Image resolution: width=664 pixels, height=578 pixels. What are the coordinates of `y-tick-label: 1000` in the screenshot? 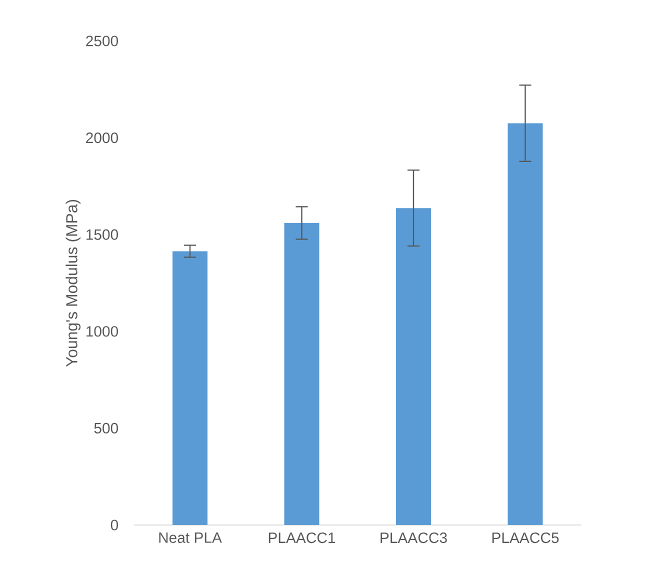 It's located at (102, 331).